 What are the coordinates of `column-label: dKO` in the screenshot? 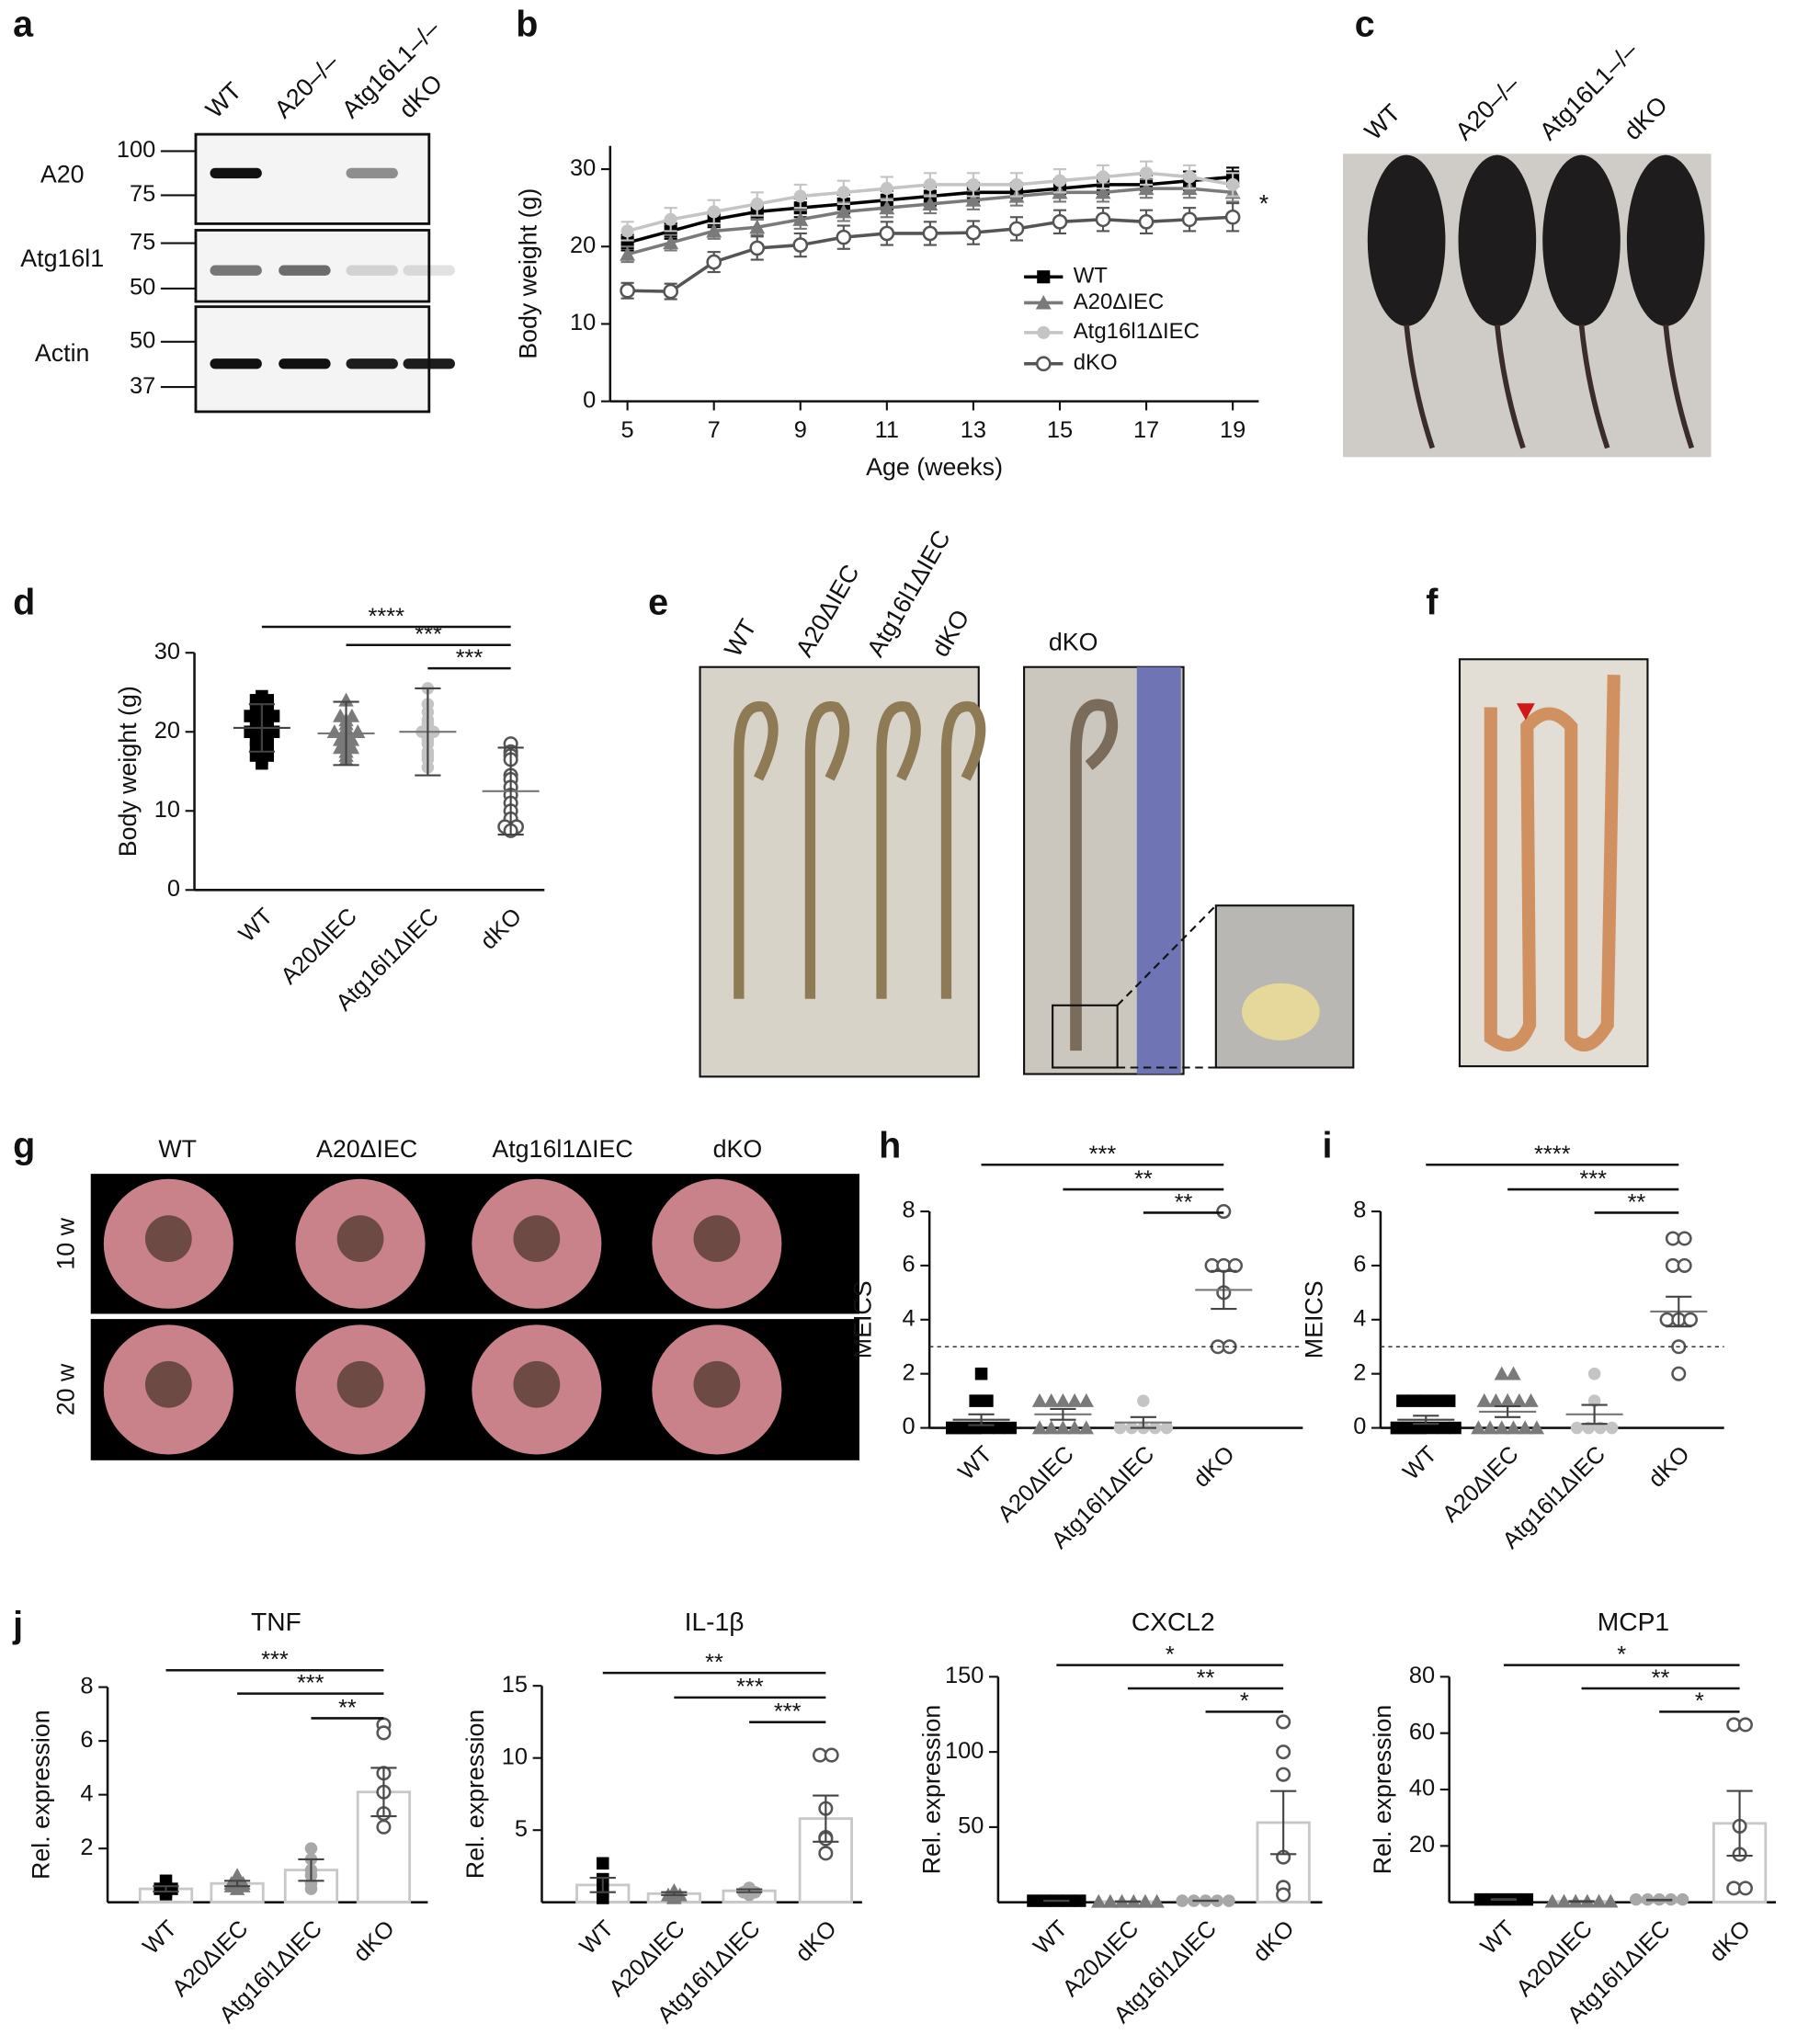 It's located at (738, 1149).